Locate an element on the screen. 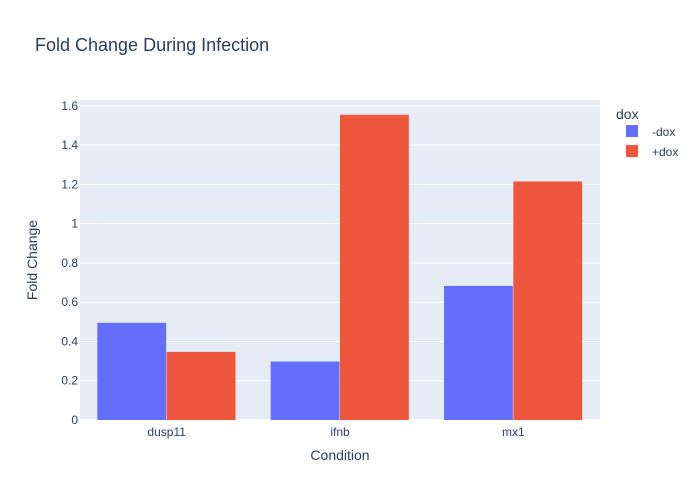  y-axis-ticks: 0 0.2 0.4 0.6 0.8 1 1.2 1.4 1.6 is located at coordinates (69, 263).